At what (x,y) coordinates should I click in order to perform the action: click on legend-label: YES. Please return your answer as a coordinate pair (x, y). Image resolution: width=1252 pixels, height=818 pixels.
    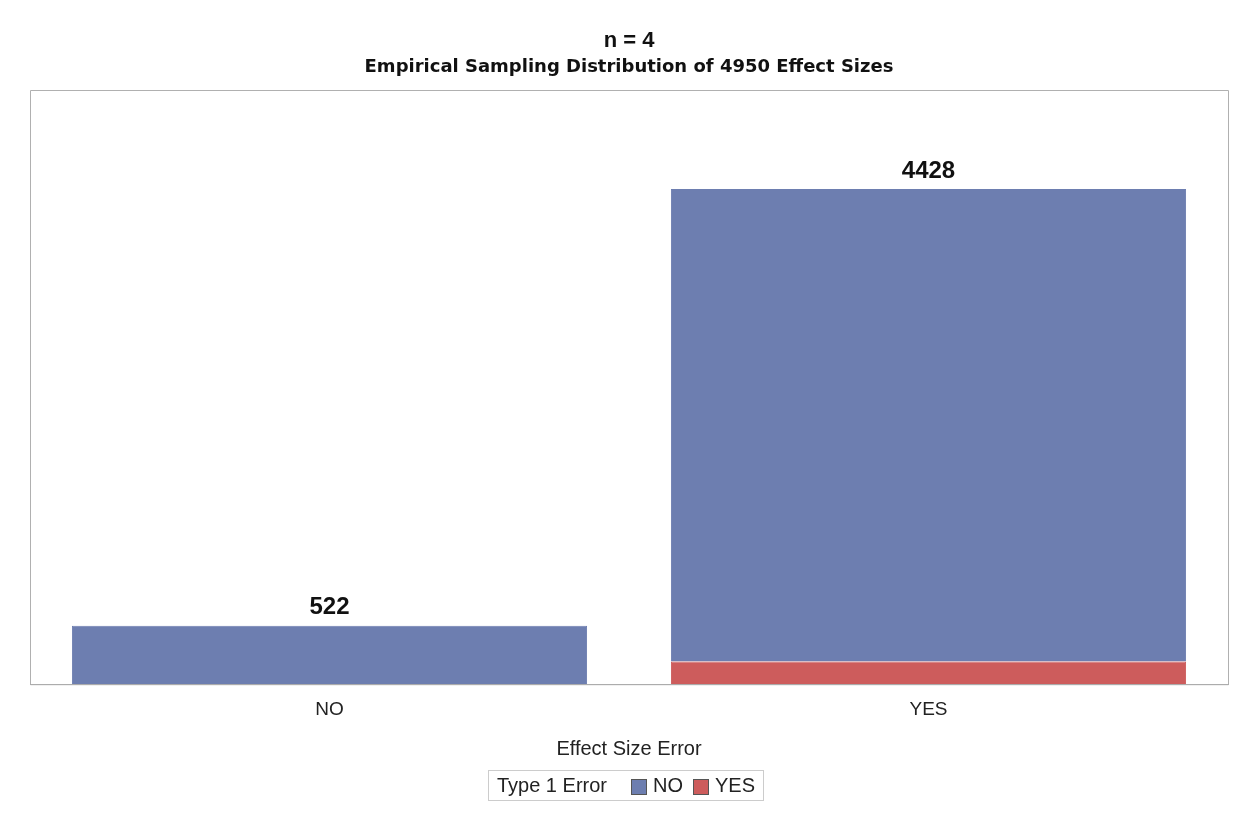
    Looking at the image, I should click on (735, 785).